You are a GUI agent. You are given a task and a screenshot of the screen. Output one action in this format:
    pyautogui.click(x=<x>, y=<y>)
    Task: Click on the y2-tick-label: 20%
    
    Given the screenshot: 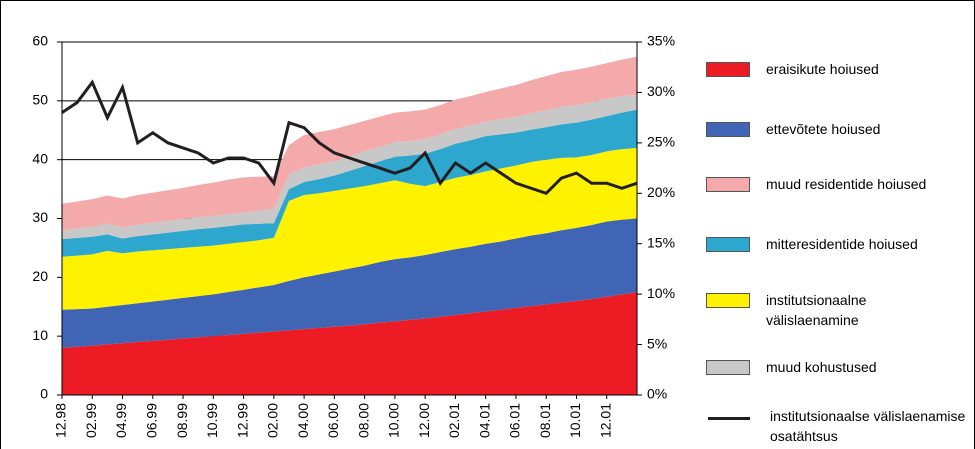 What is the action you would take?
    pyautogui.click(x=661, y=192)
    